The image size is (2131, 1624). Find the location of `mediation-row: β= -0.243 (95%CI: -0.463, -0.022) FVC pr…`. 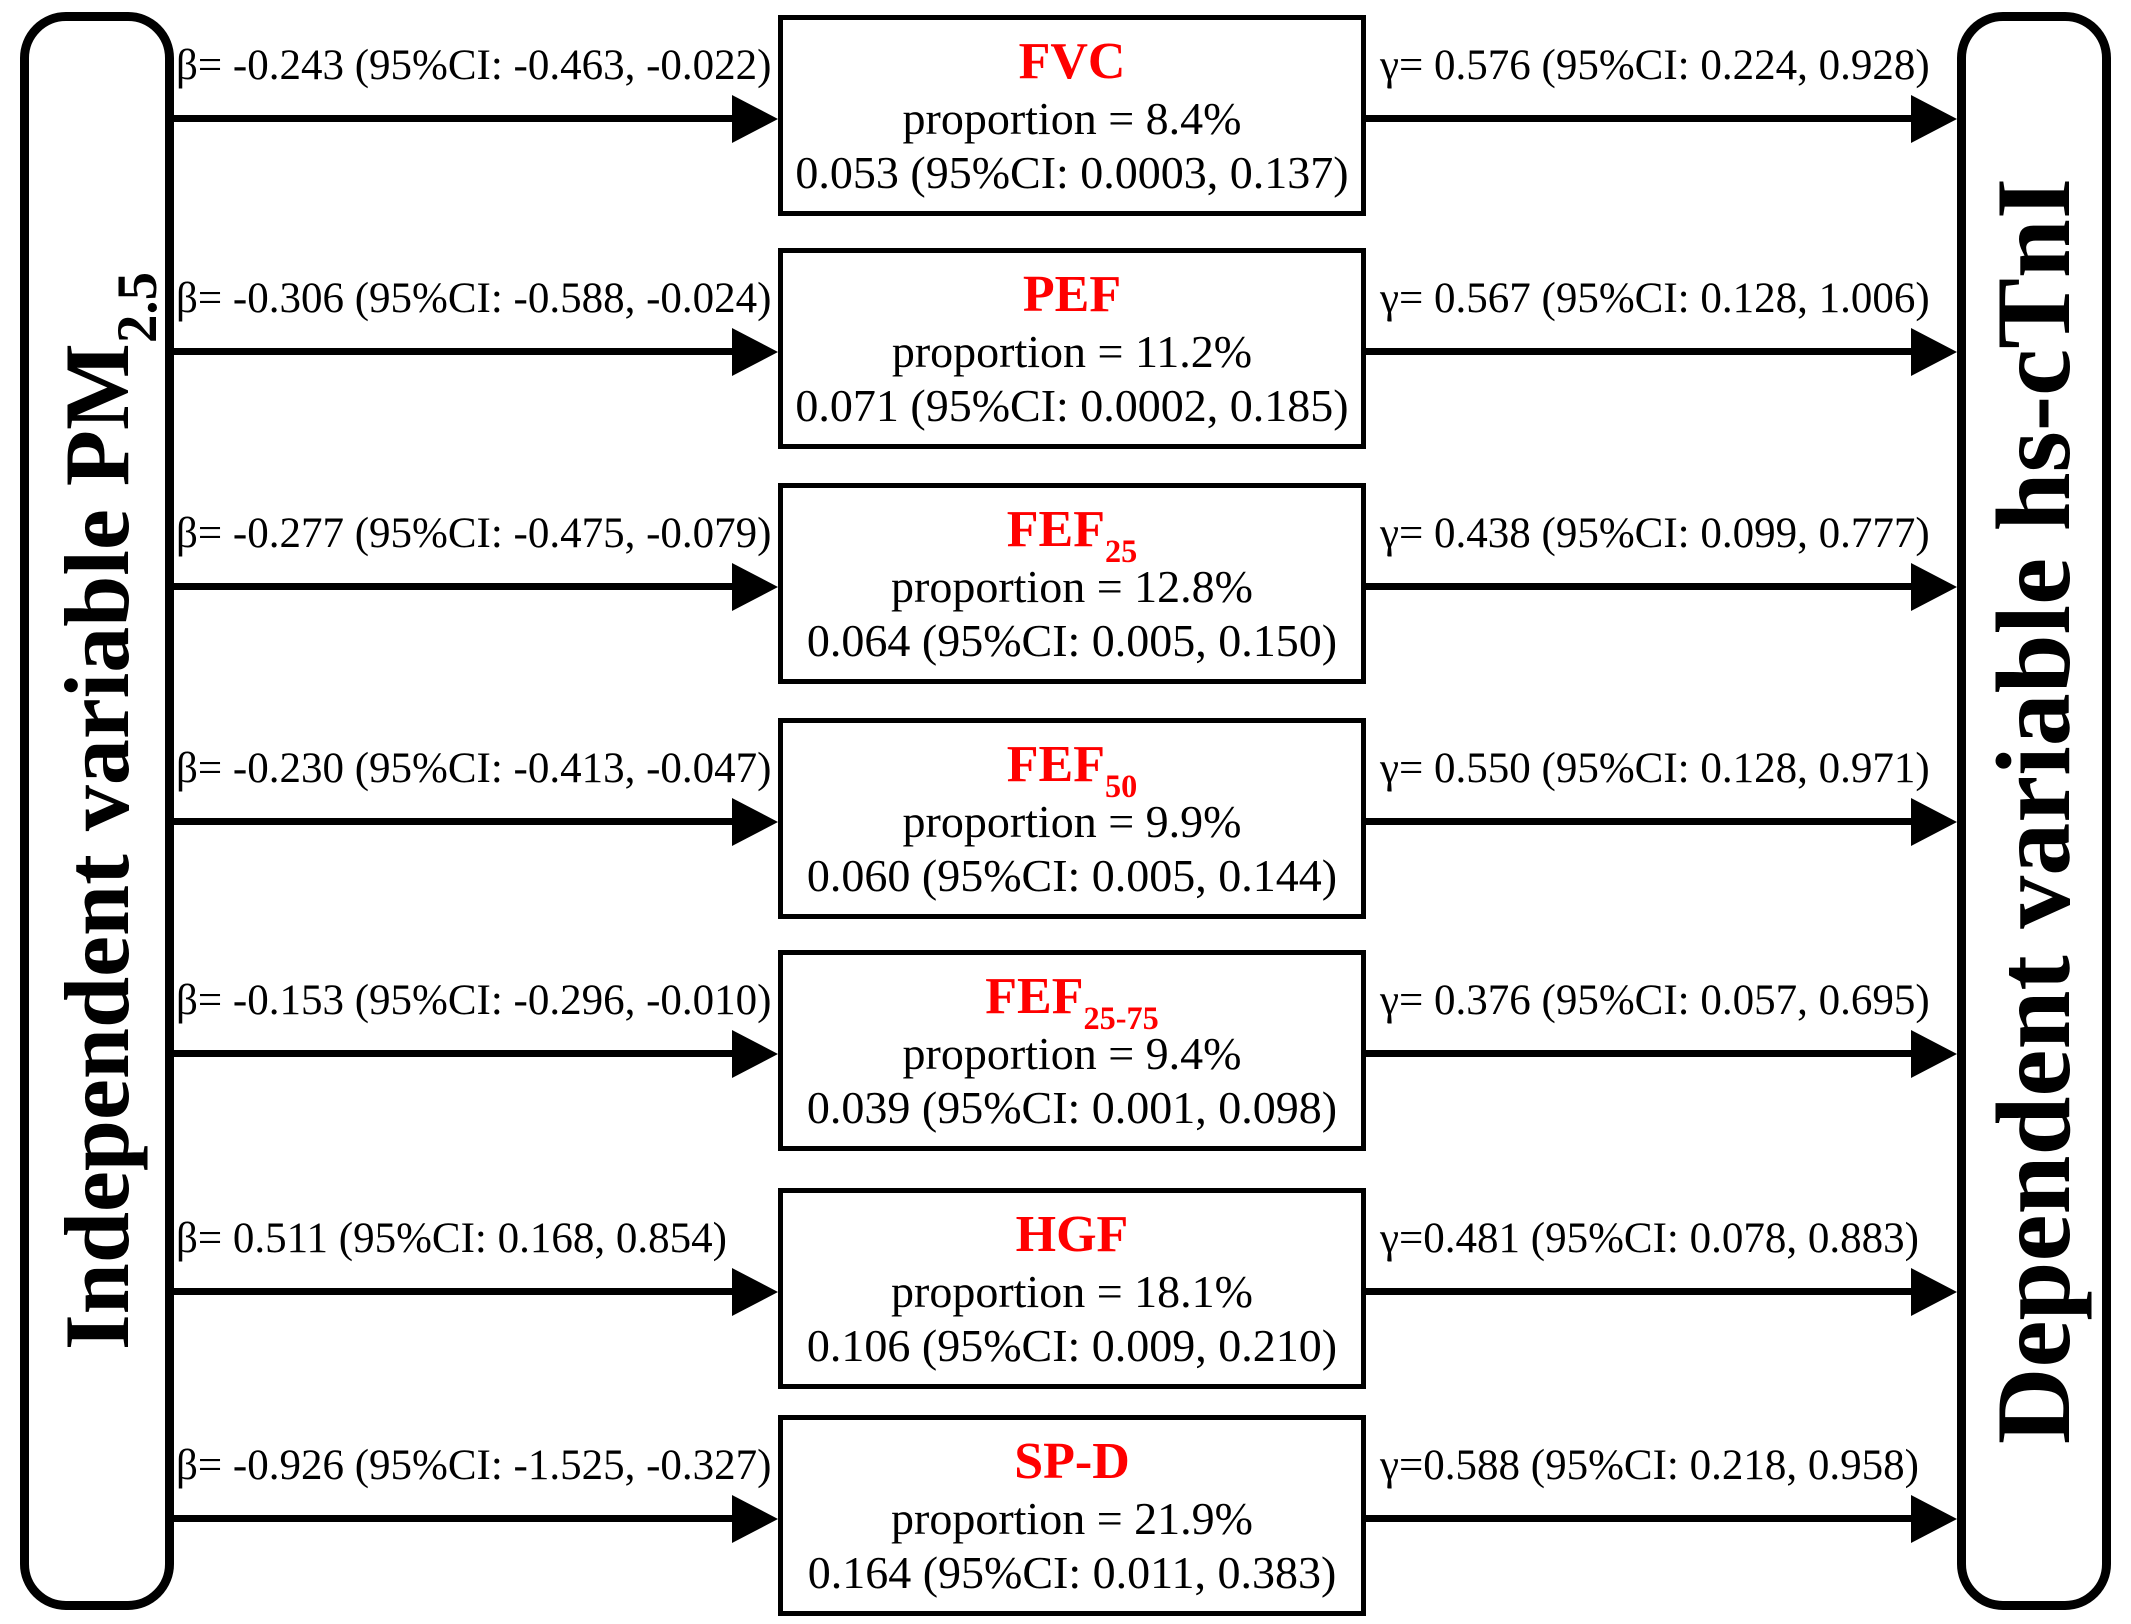

mediation-row: β= -0.243 (95%CI: -0.463, -0.022) FVC pr… is located at coordinates (1065, 121).